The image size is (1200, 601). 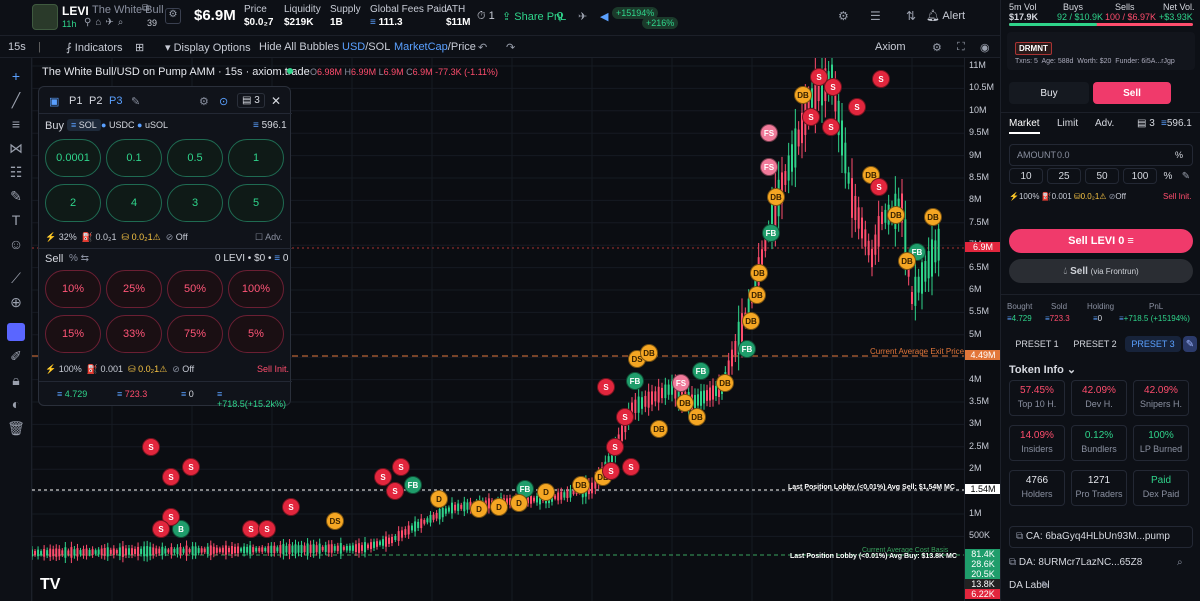 What do you see at coordinates (16, 147) in the screenshot?
I see `pattern-icon: ⋈` at bounding box center [16, 147].